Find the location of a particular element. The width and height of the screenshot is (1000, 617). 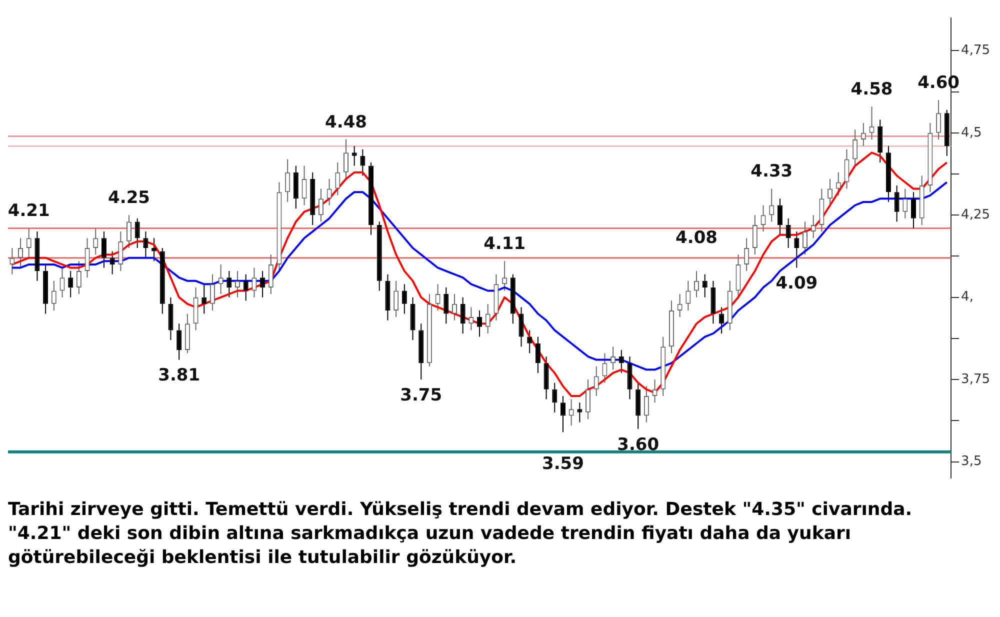

annotation: 4.21 is located at coordinates (29, 211).